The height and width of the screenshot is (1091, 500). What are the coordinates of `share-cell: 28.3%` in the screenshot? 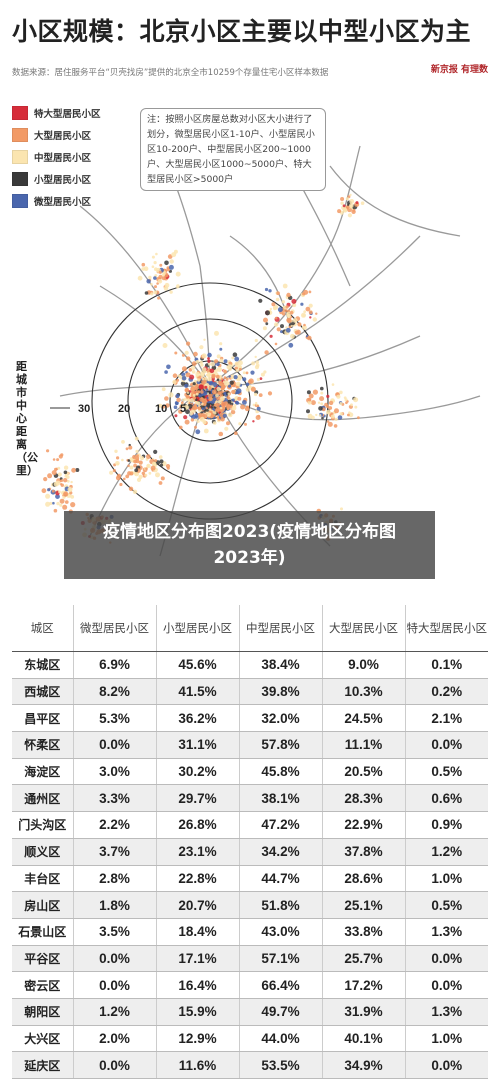 It's located at (363, 798).